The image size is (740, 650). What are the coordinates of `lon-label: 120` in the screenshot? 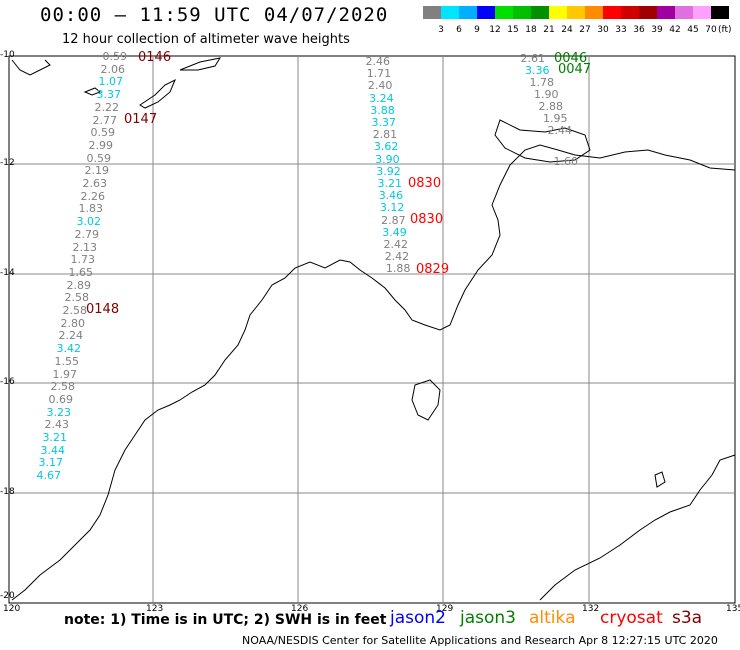 It's located at (12, 609).